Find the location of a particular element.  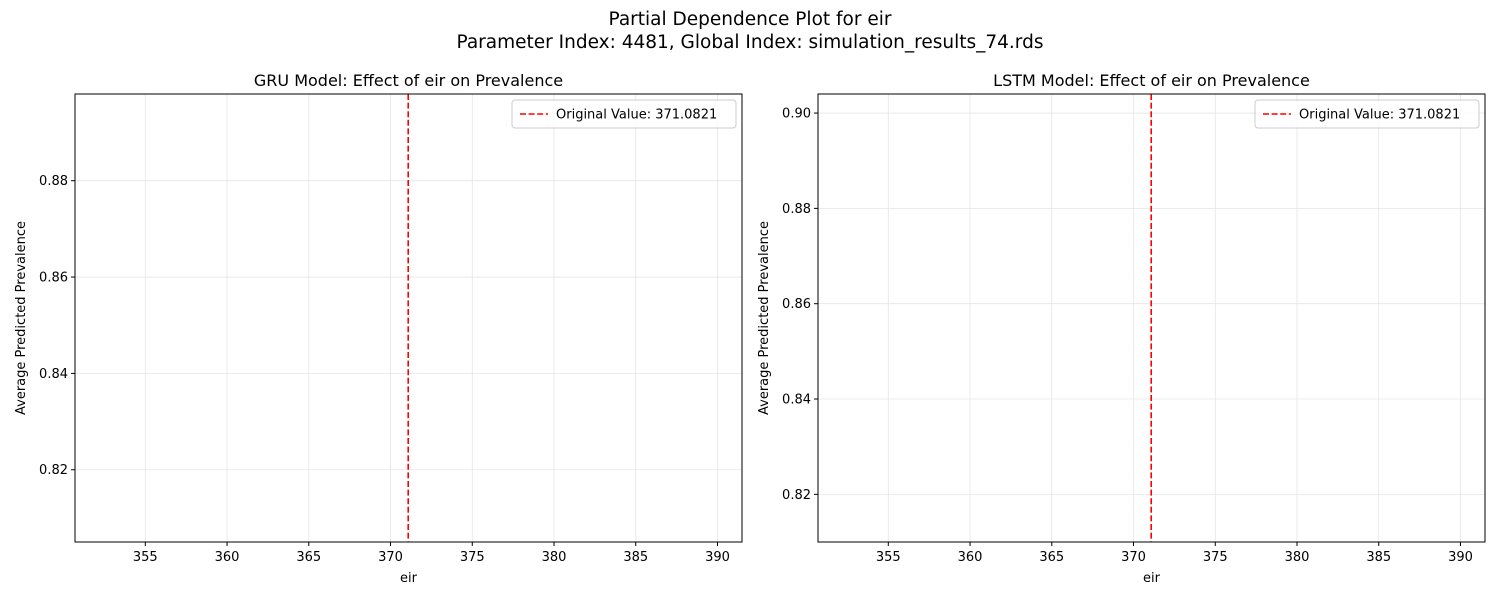

panel-1-legend-box is located at coordinates (624, 114).